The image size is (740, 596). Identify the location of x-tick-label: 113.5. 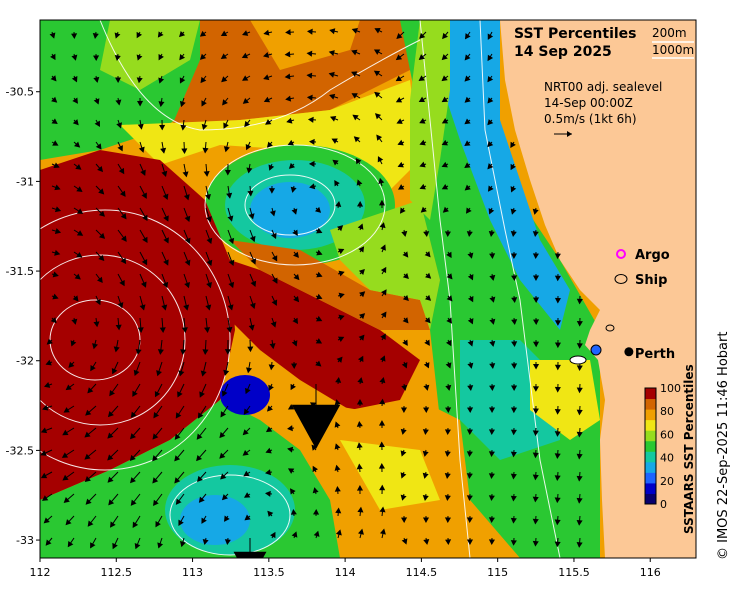
(269, 572).